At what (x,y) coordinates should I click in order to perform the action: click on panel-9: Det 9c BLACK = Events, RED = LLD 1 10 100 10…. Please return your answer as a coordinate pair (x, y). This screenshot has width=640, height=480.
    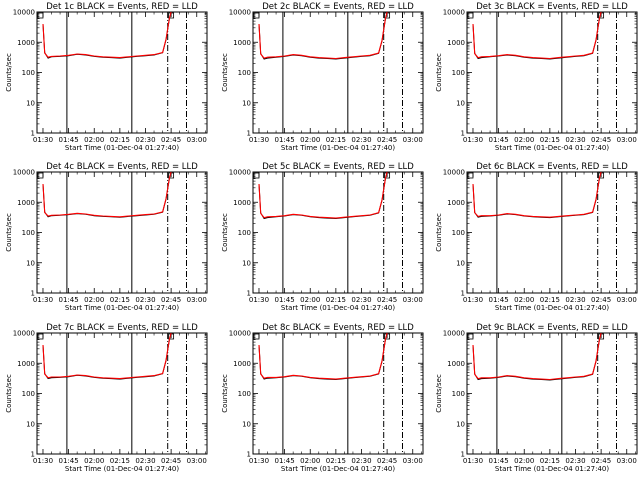
    Looking at the image, I should click on (536, 398).